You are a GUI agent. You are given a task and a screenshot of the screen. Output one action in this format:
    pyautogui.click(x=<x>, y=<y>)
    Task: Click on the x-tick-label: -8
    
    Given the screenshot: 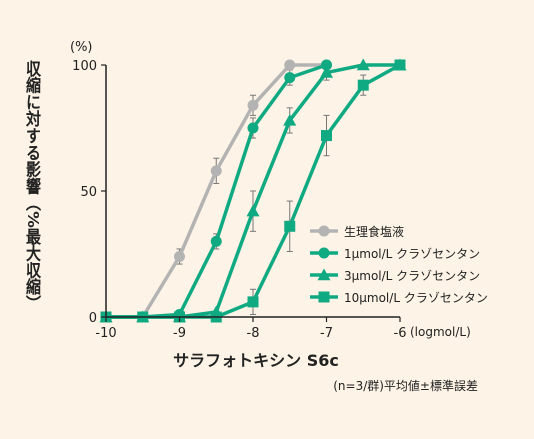 What is the action you would take?
    pyautogui.click(x=253, y=333)
    